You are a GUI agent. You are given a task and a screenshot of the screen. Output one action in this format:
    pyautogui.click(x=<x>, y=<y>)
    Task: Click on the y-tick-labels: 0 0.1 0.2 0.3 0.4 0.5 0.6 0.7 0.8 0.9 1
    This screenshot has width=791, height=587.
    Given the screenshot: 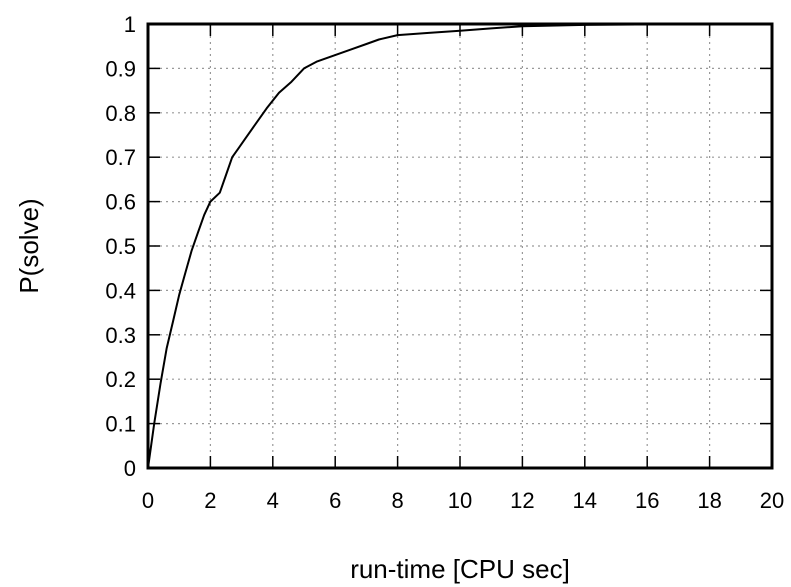 What is the action you would take?
    pyautogui.click(x=120, y=246)
    